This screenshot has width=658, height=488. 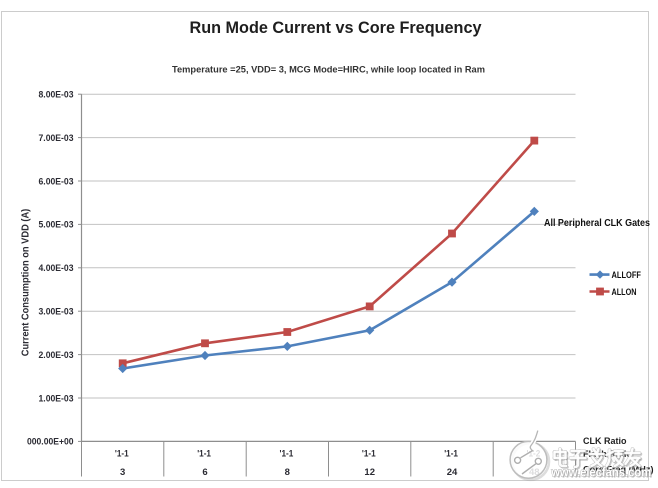 I want to click on svg-text: CLK Ratio, so click(x=605, y=441).